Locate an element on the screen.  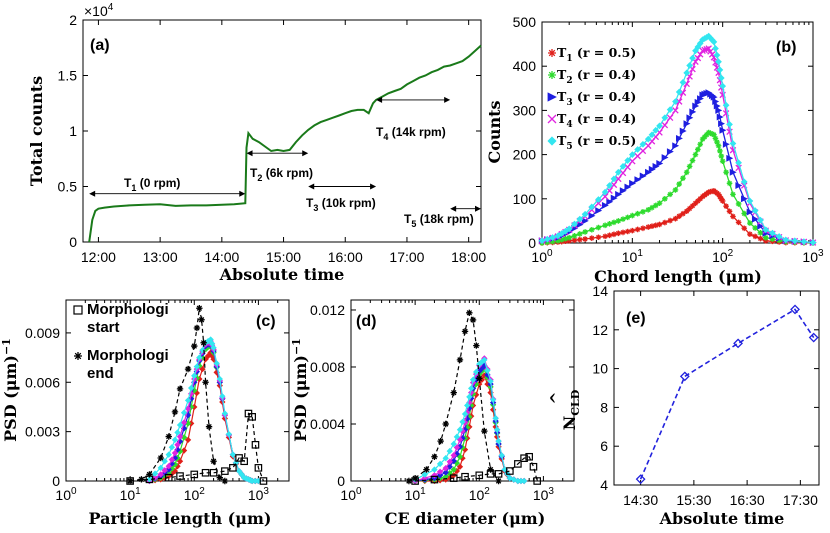
panel-e-marker-n-cld is located at coordinates (738, 343).